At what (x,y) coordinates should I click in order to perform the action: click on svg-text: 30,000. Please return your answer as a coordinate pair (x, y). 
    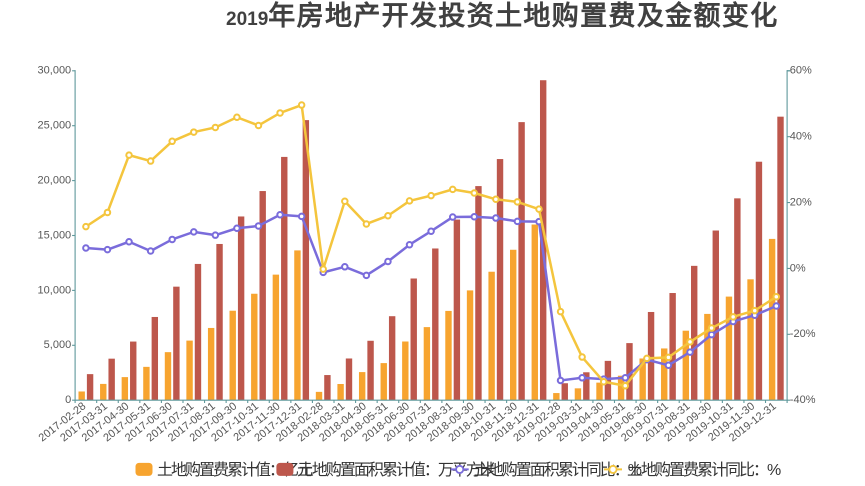
    Looking at the image, I should click on (55, 71).